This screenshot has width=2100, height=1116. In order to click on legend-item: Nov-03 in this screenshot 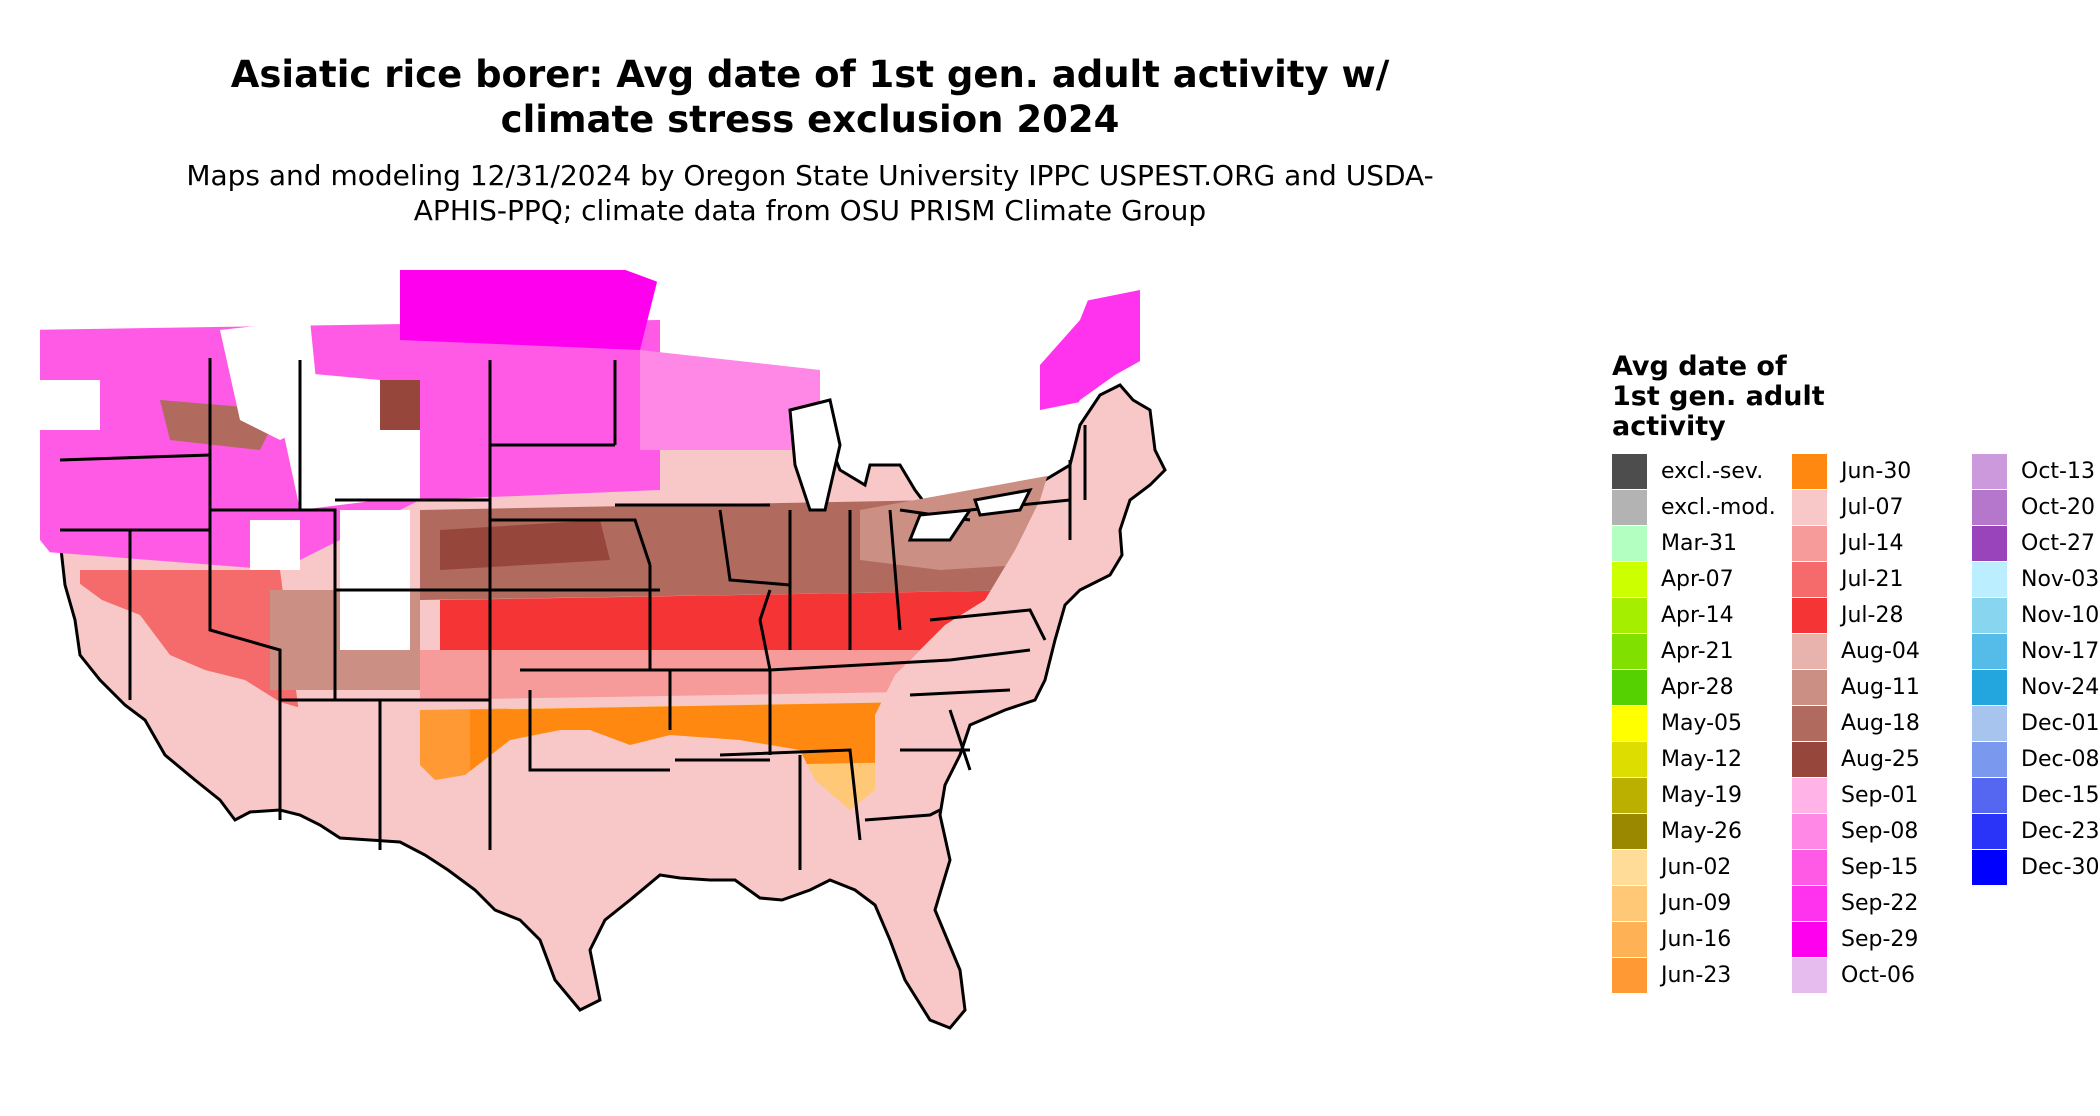, I will do `click(2036, 580)`.